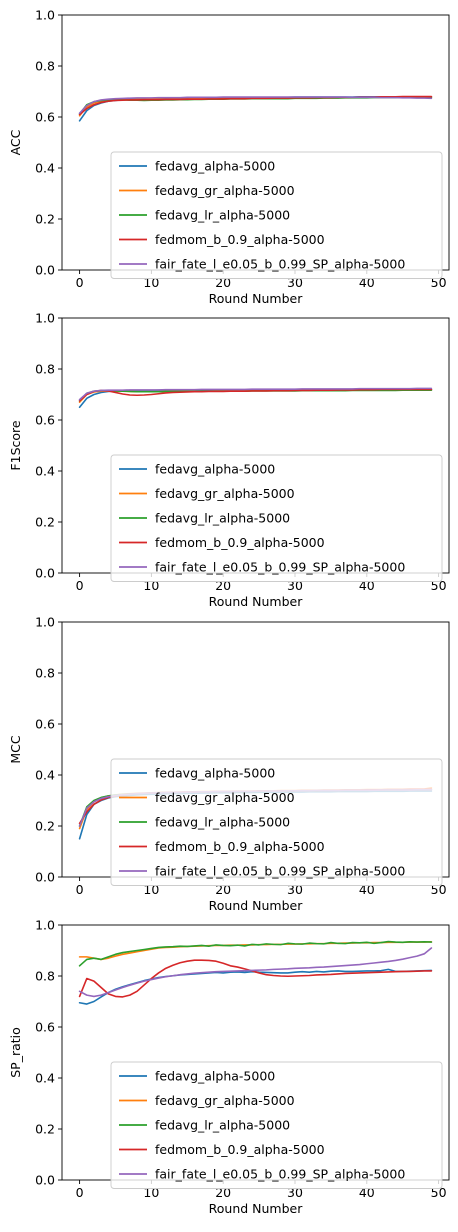 This screenshot has height=1232, width=458. Describe the element at coordinates (15, 749) in the screenshot. I see `y-axis-label: MCC` at that location.